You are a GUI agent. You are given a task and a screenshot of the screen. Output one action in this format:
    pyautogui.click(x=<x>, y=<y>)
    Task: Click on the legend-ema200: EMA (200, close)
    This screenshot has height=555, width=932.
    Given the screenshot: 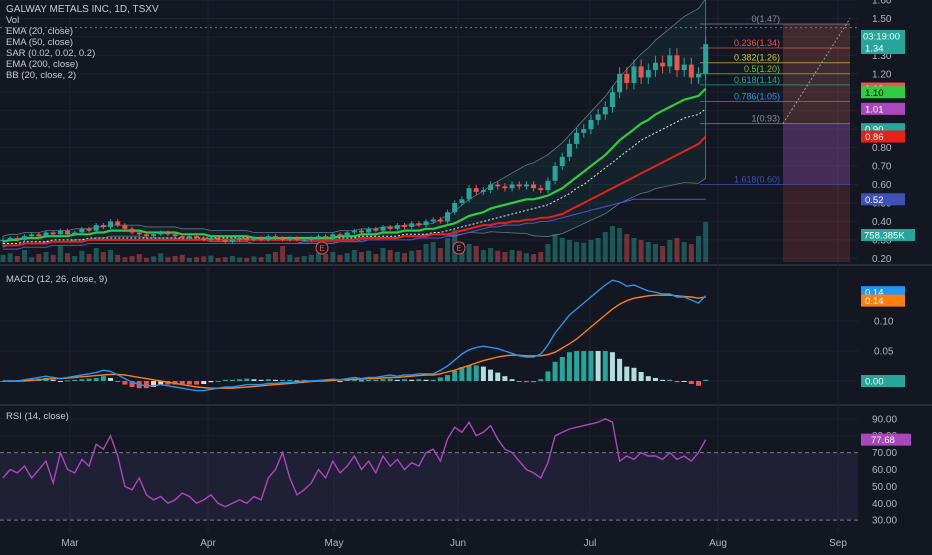 What is the action you would take?
    pyautogui.click(x=42, y=64)
    